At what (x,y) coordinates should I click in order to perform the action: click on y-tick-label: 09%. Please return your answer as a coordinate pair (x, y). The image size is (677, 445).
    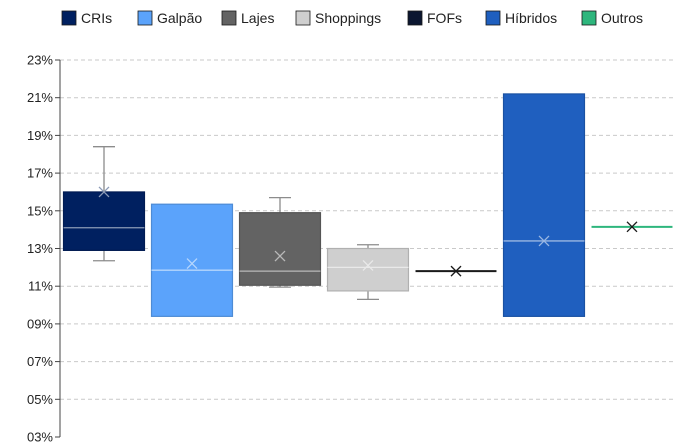
    Looking at the image, I should click on (40, 323).